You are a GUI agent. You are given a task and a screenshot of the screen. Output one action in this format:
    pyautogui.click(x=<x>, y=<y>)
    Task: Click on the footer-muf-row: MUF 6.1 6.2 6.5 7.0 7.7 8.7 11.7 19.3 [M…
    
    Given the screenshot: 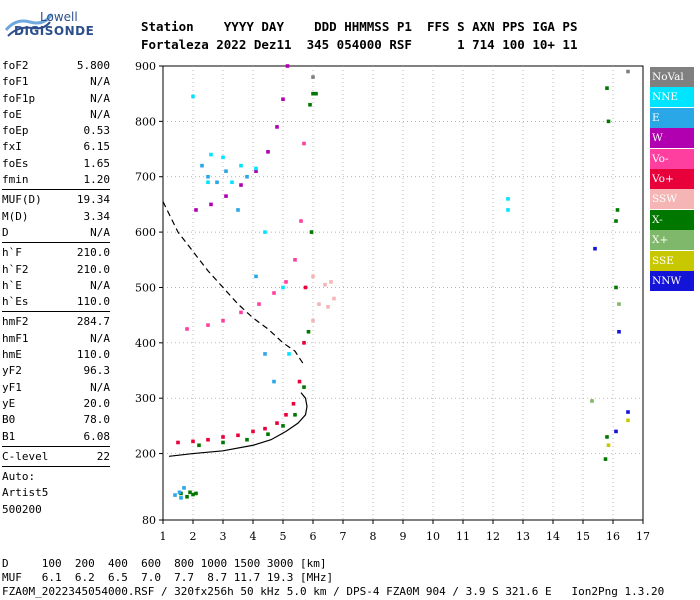 What is the action you would take?
    pyautogui.click(x=168, y=577)
    